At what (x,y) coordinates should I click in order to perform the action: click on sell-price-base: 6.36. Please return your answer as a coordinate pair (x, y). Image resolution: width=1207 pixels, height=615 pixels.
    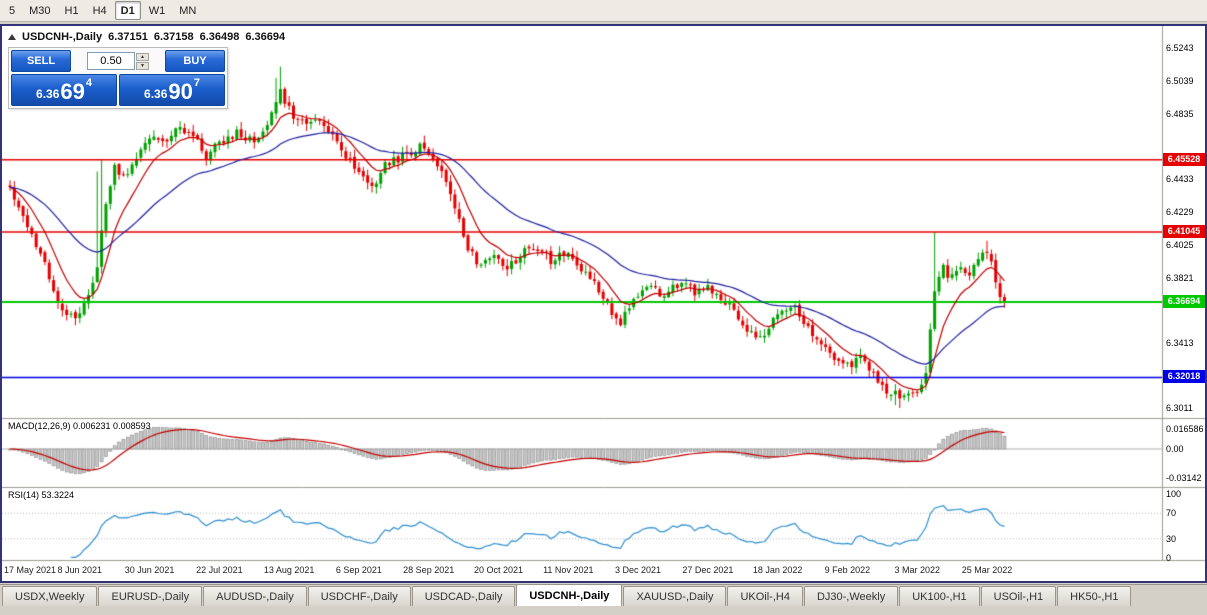
    Looking at the image, I should click on (48, 94).